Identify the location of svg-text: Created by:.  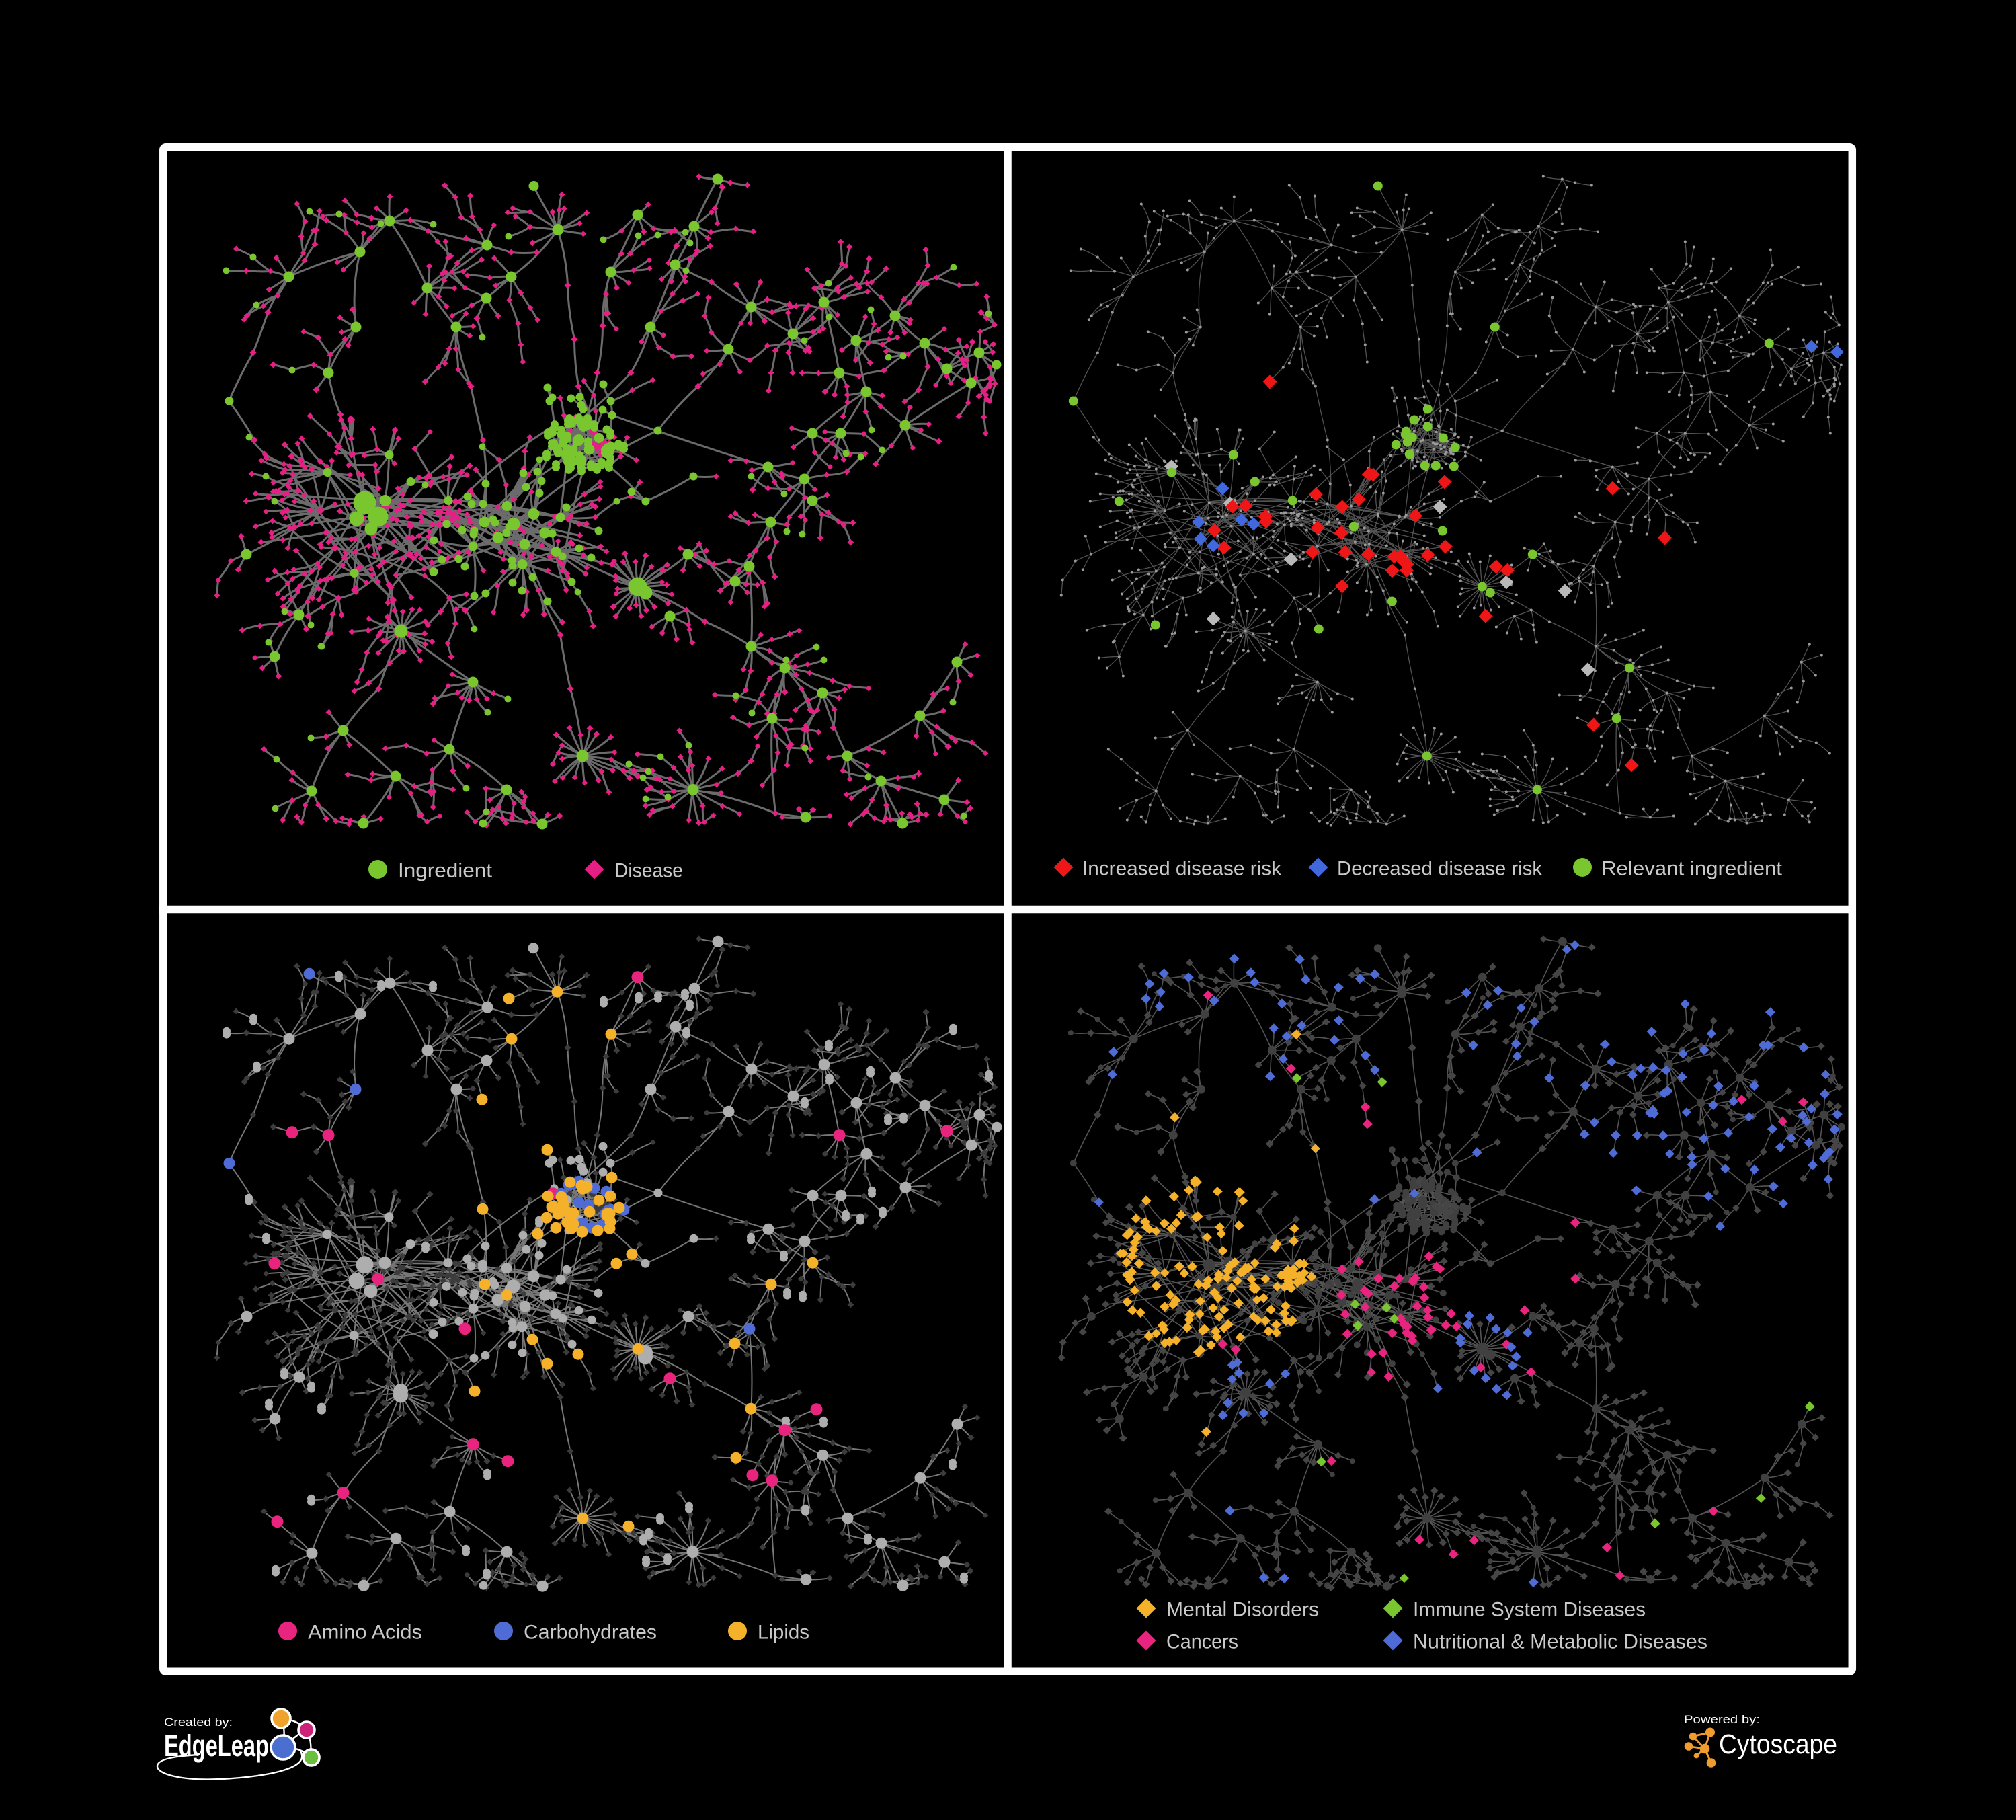
(198, 1722).